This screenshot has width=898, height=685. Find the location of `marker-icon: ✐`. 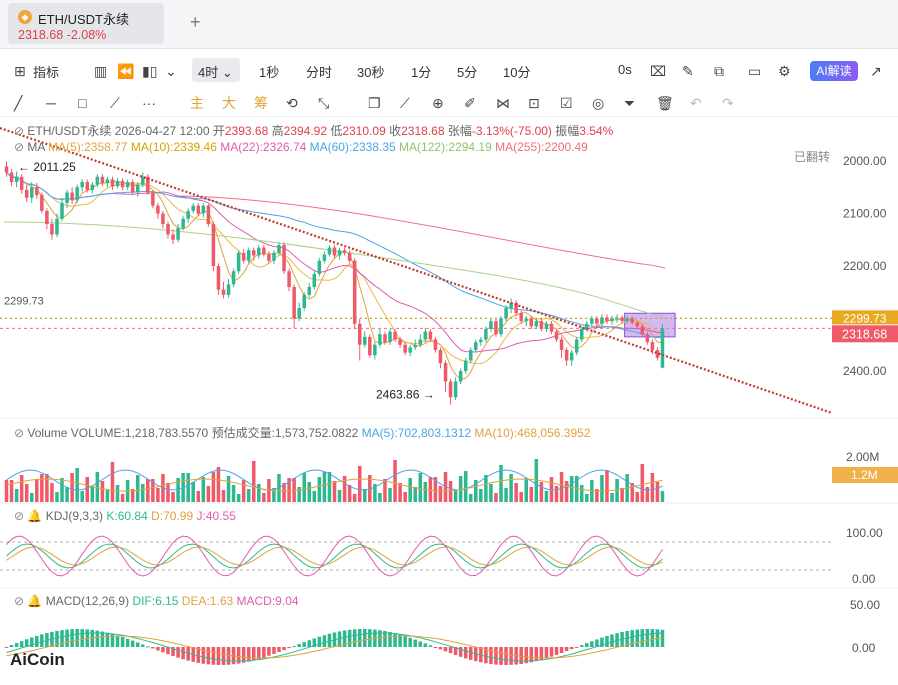

marker-icon: ✐ is located at coordinates (470, 103).